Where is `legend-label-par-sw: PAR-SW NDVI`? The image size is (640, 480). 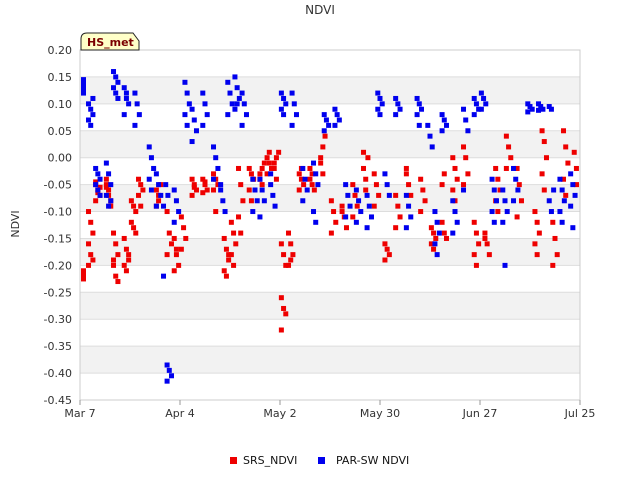
legend-label-par-sw: PAR-SW NDVI is located at coordinates (372, 460).